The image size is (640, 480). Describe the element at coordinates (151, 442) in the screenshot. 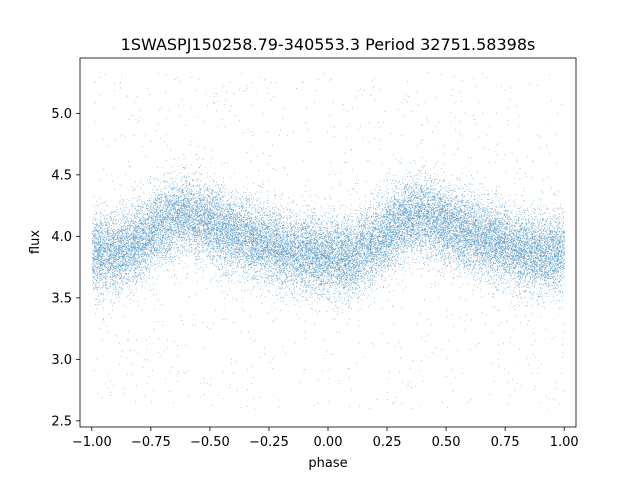

I see `x-tick-label: −0.75` at that location.